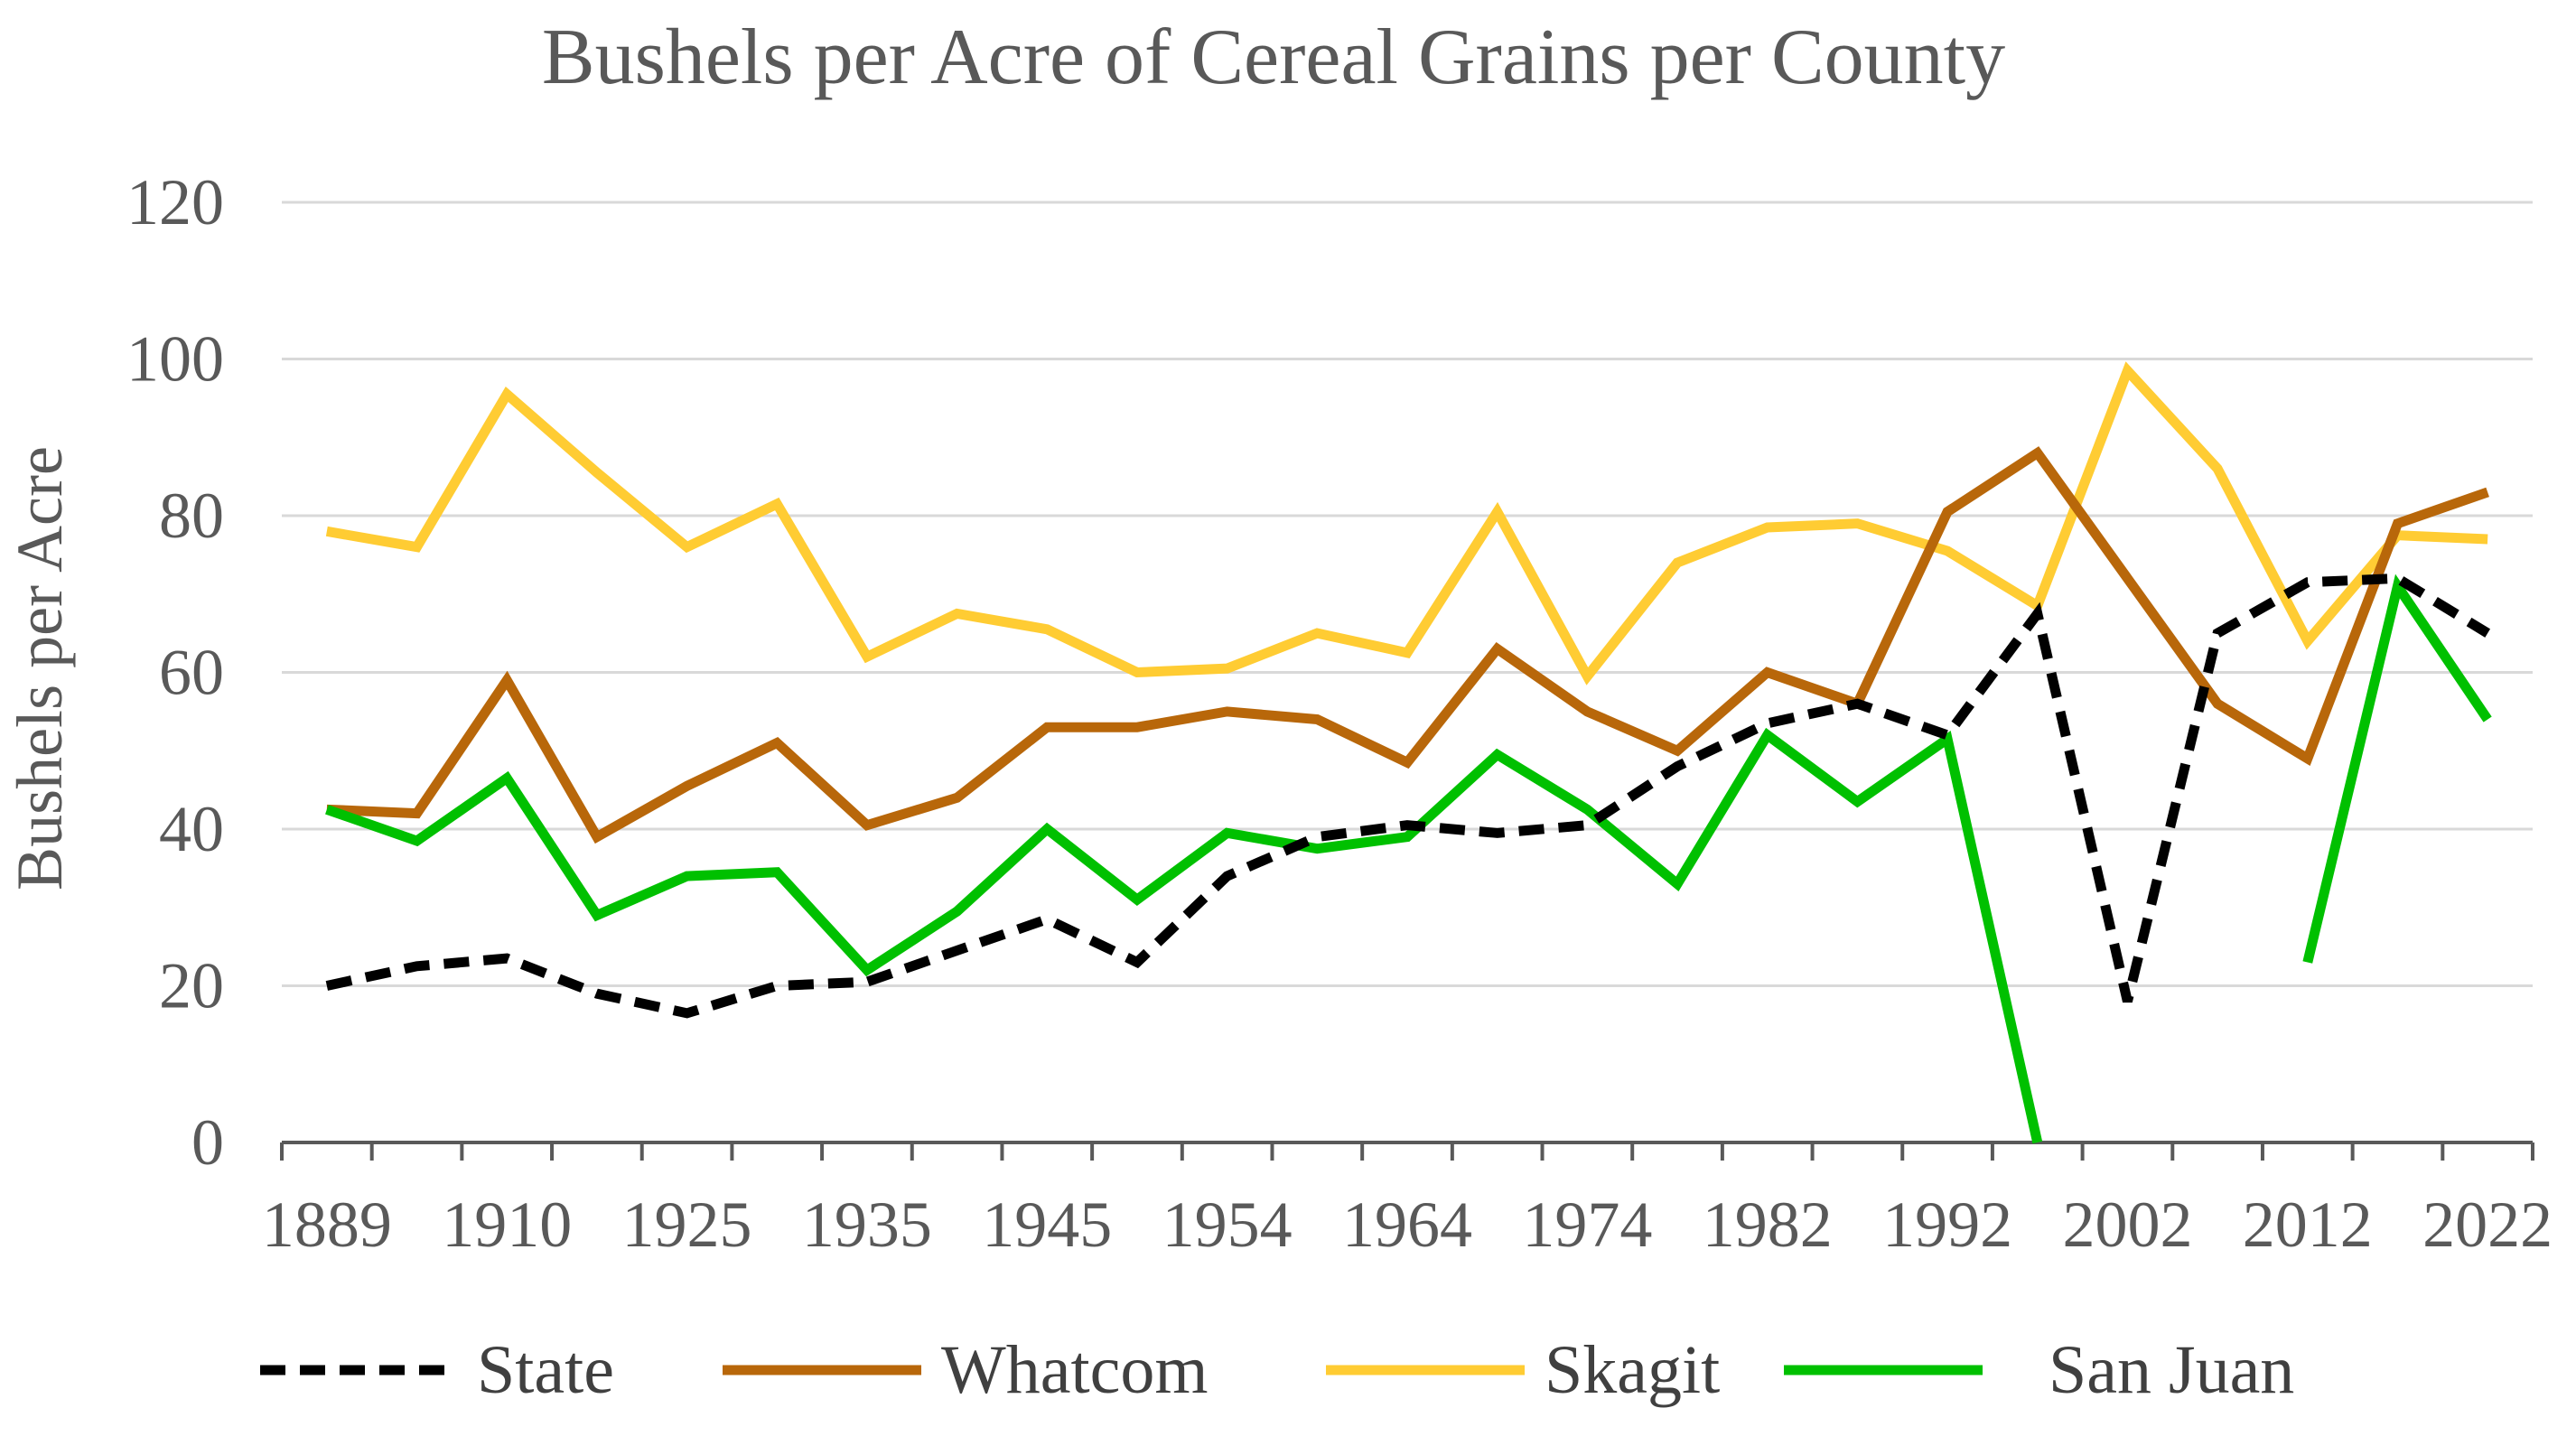  I want to click on series-line-san-juan, so click(2397, 768).